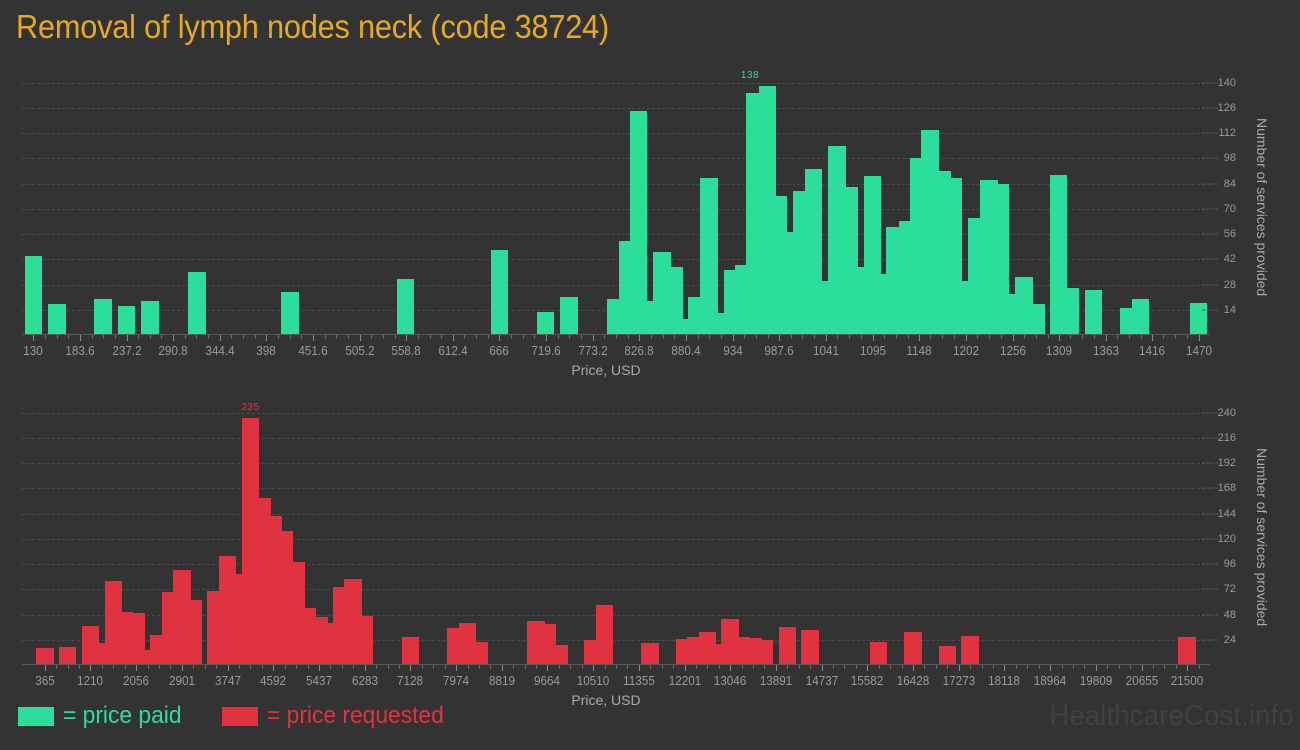  I want to click on x-tick-label: 18964, so click(1050, 680).